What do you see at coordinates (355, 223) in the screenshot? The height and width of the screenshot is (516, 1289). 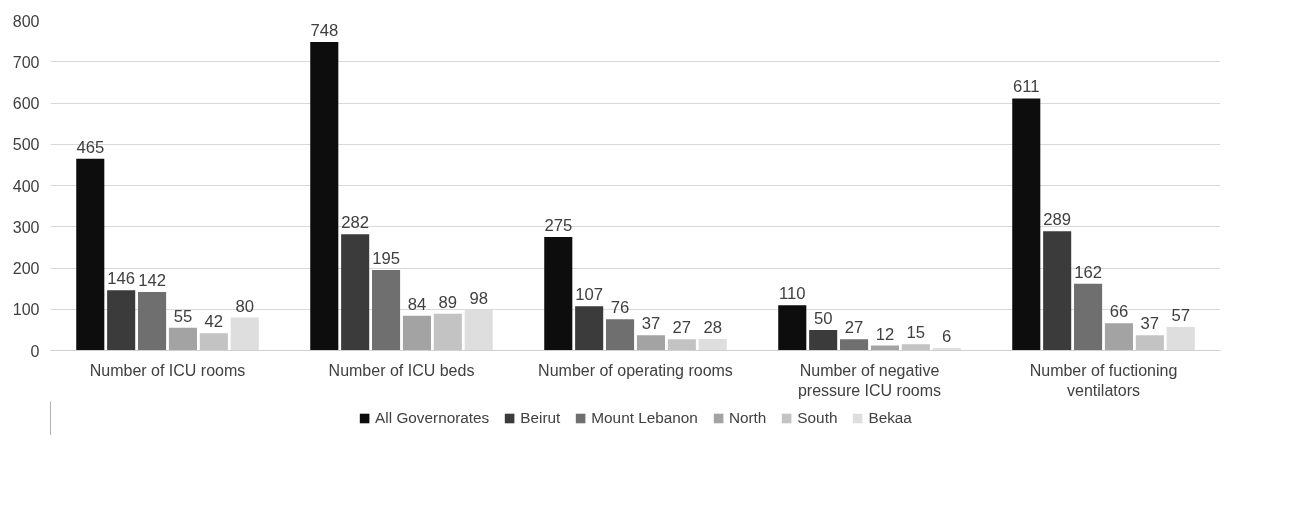 I see `data-label: 282` at bounding box center [355, 223].